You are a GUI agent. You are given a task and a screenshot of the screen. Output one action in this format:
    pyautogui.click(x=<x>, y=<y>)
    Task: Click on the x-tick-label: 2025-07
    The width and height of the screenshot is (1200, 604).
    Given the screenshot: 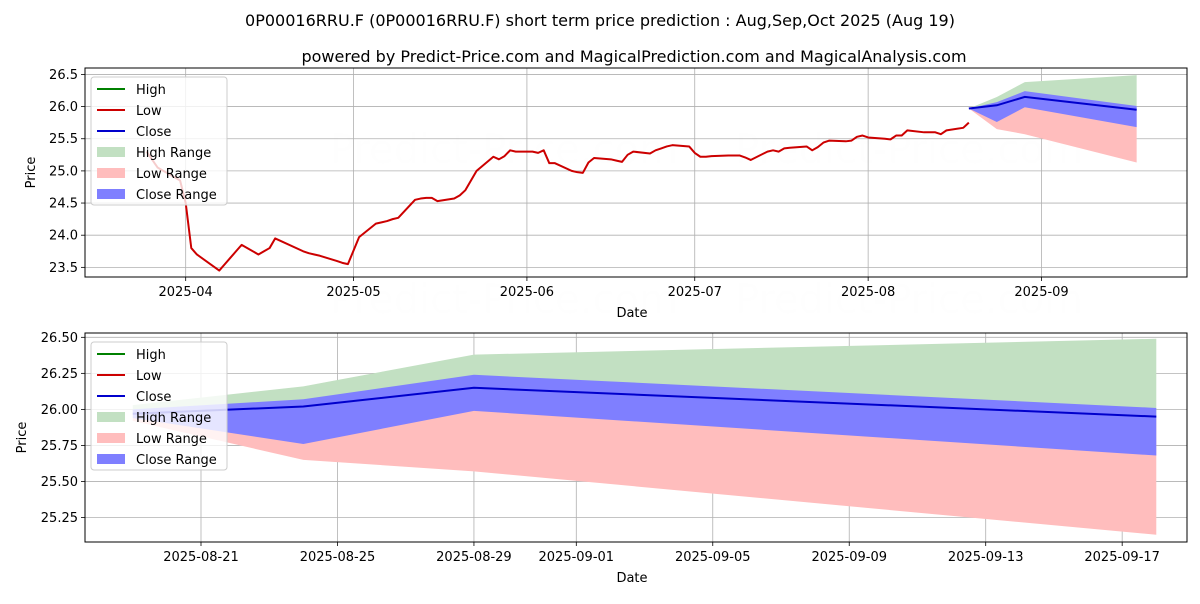 What is the action you would take?
    pyautogui.click(x=695, y=292)
    